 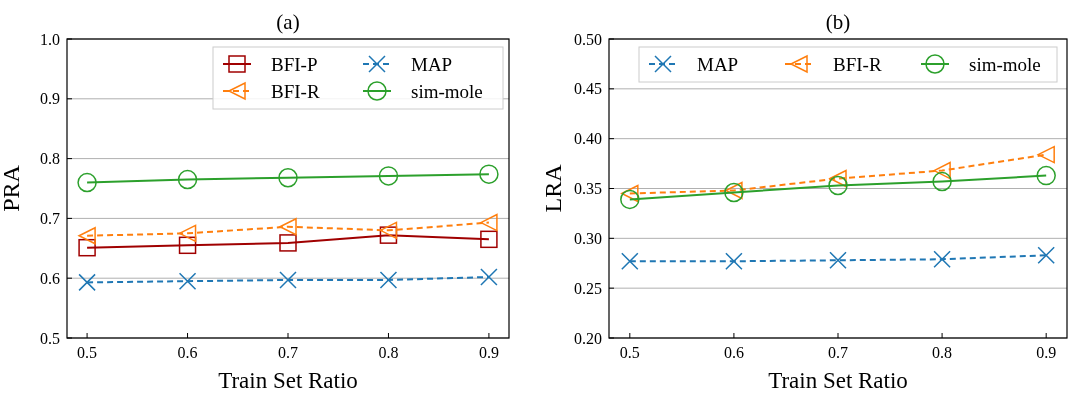 What do you see at coordinates (50, 278) in the screenshot?
I see `y-tick-label: 0.6` at bounding box center [50, 278].